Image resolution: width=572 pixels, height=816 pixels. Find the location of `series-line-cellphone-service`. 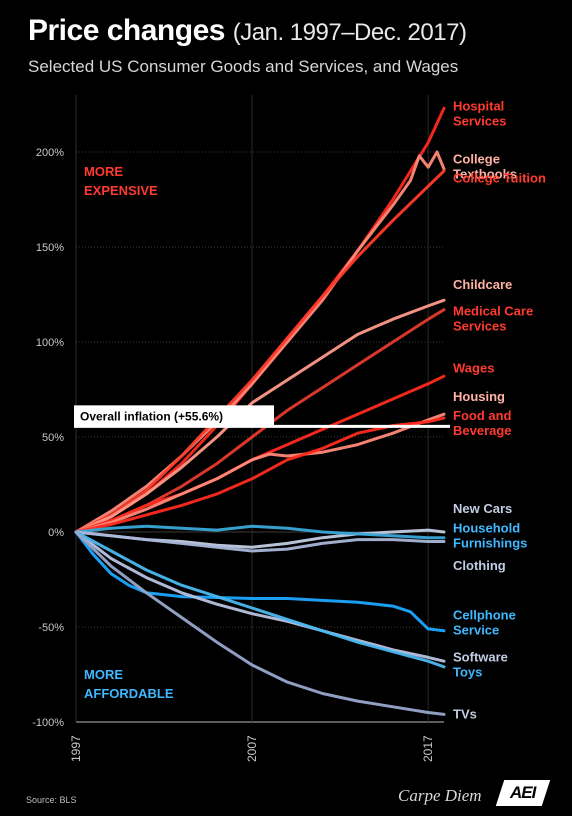

series-line-cellphone-service is located at coordinates (260, 581).